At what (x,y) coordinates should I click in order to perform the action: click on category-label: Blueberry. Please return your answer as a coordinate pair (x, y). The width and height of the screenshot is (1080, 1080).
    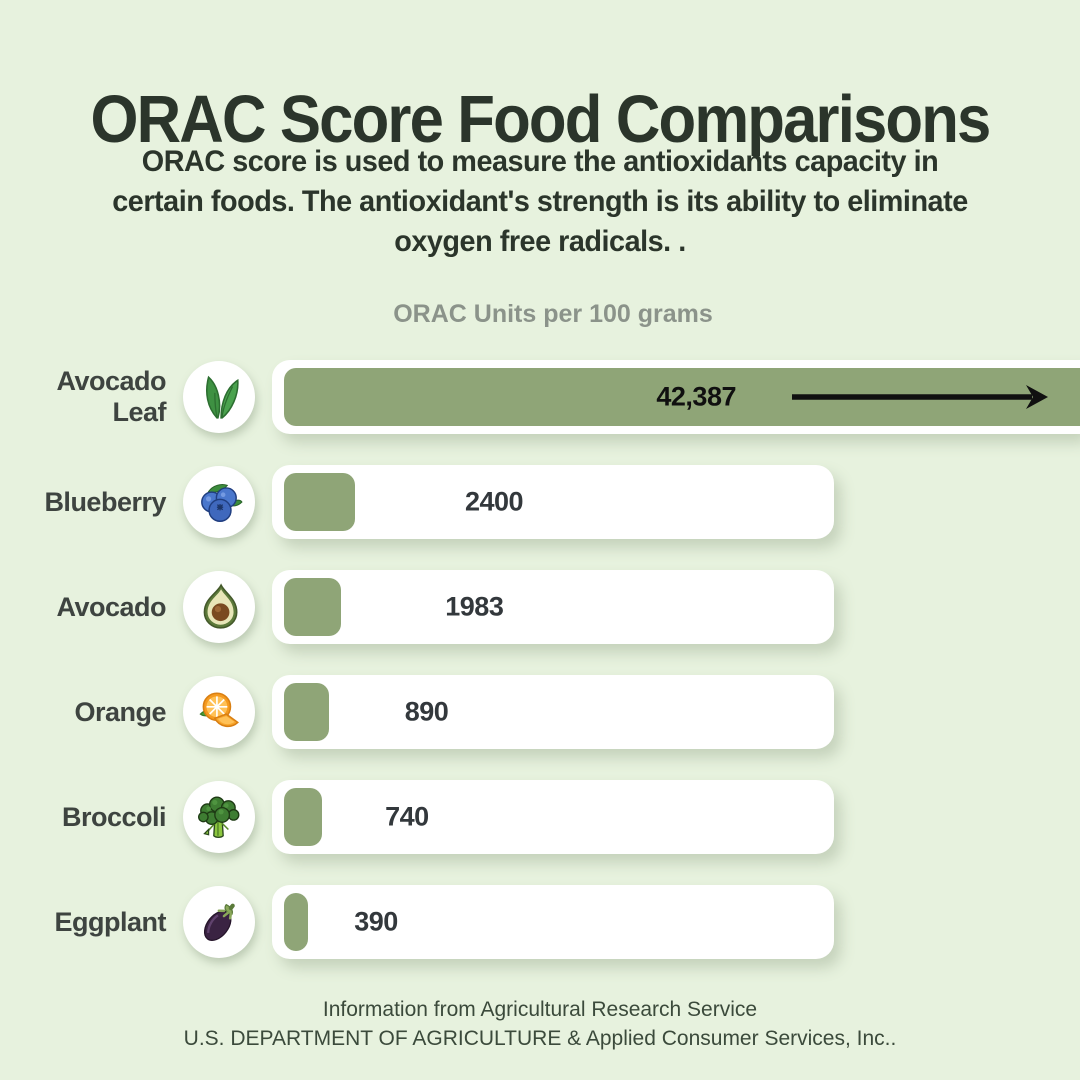
    Looking at the image, I should click on (105, 501).